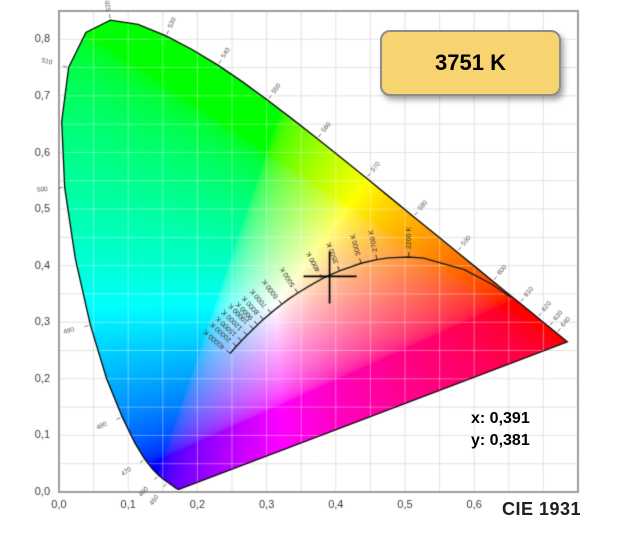  Describe the element at coordinates (500, 418) in the screenshot. I see `readout-x-value: x: 0,391` at that location.